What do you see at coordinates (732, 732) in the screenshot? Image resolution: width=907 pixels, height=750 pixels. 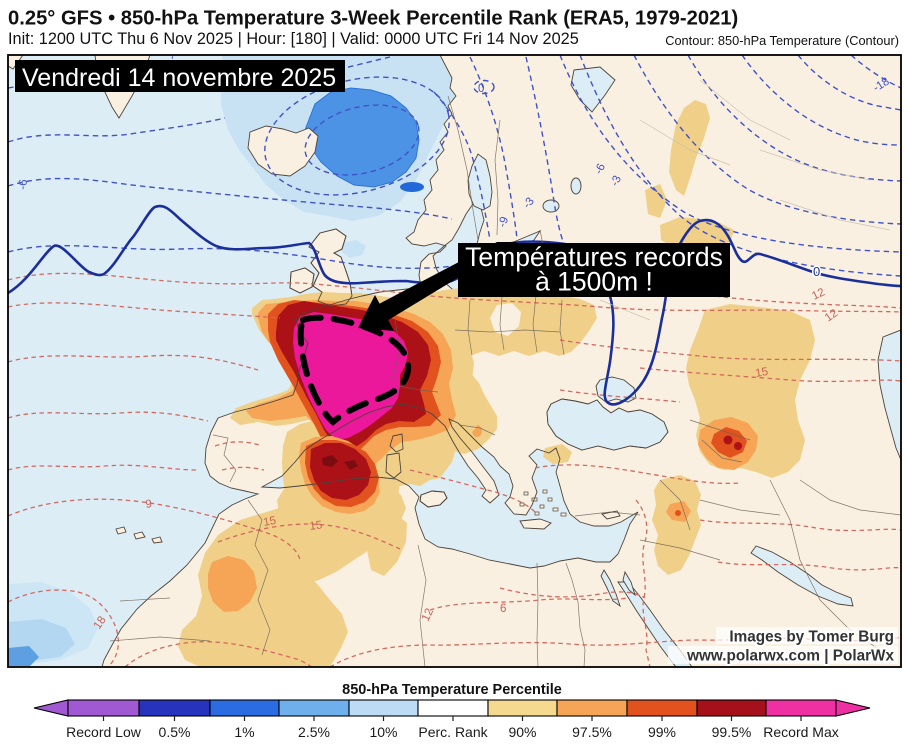 I see `svg-text: 99.5%` at bounding box center [732, 732].